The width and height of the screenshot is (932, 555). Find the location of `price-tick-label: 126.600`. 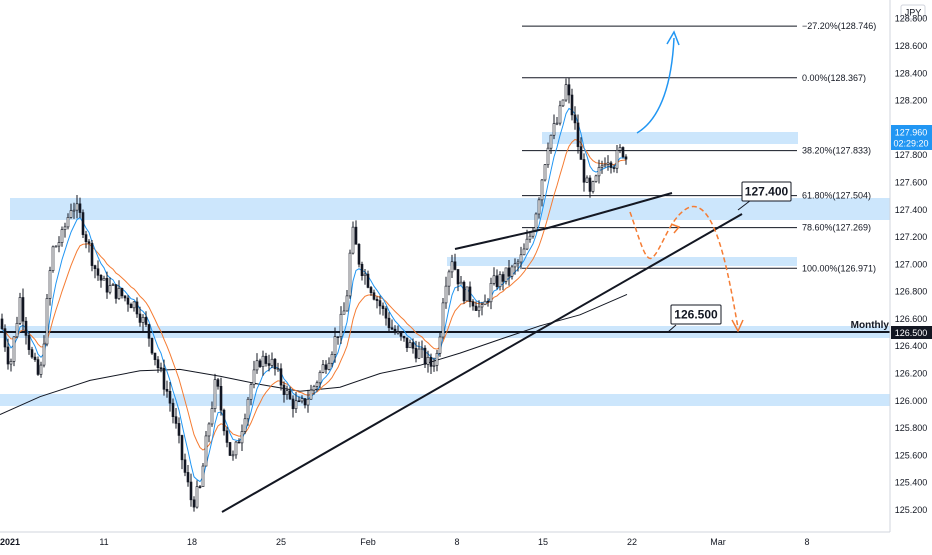

price-tick-label: 126.600 is located at coordinates (911, 319).